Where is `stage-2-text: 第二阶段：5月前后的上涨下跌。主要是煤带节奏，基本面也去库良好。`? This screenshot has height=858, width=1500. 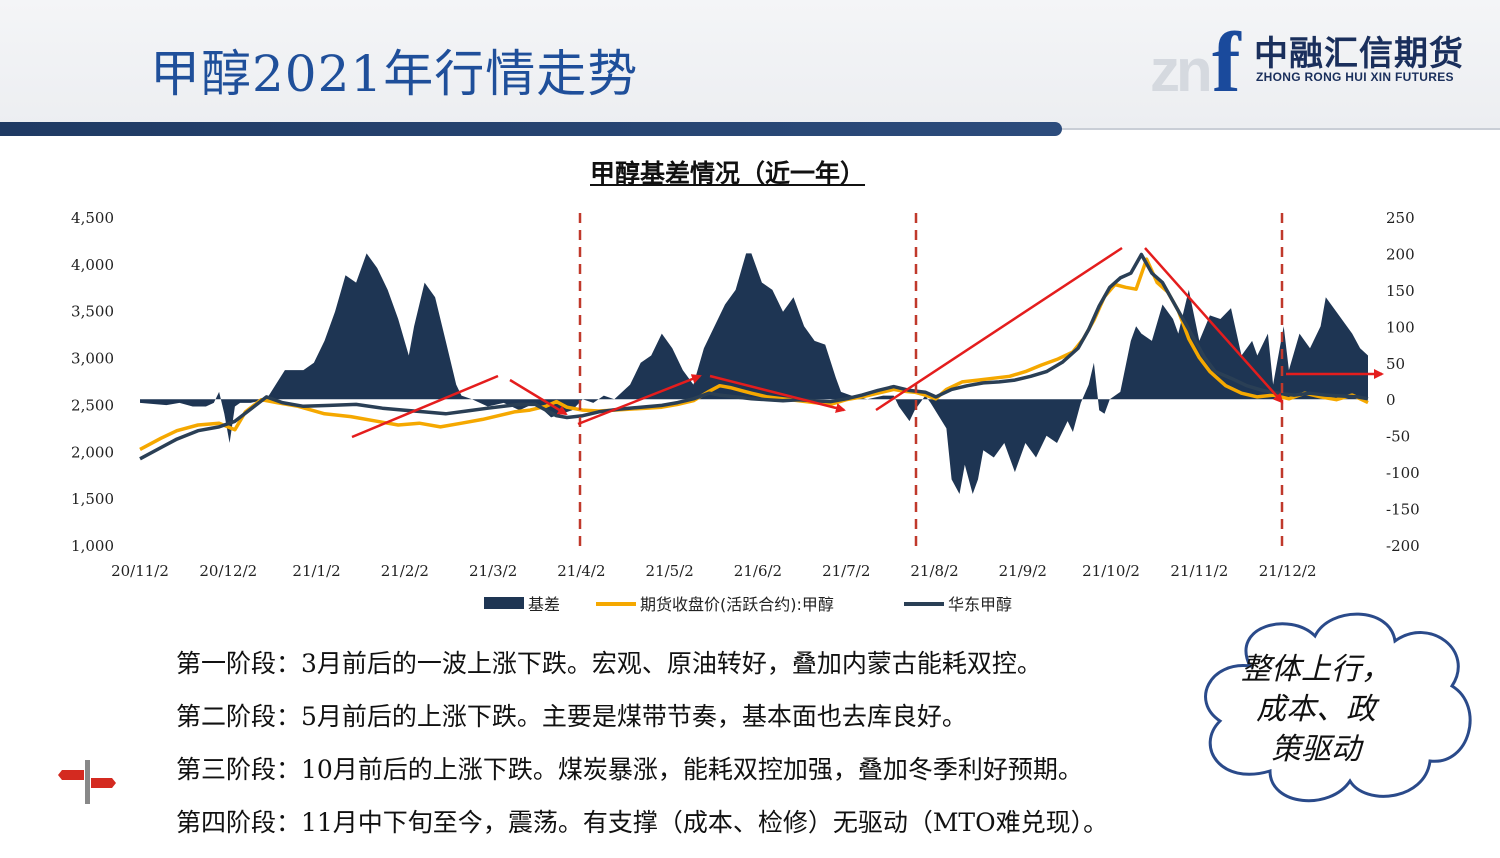
stage-2-text: 第二阶段：5月前后的上涨下跌。主要是煤带节奏，基本面也去库良好。 is located at coordinates (571, 716).